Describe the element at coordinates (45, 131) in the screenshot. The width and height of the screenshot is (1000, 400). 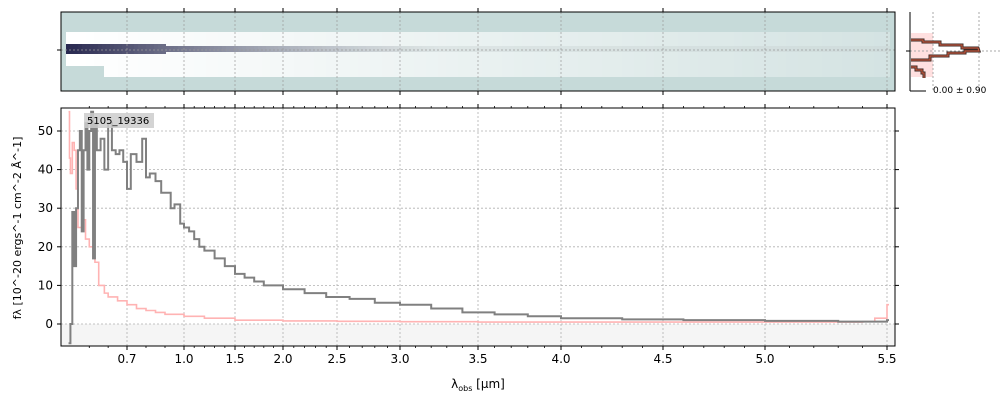
I see `y-tick-label: 50` at that location.